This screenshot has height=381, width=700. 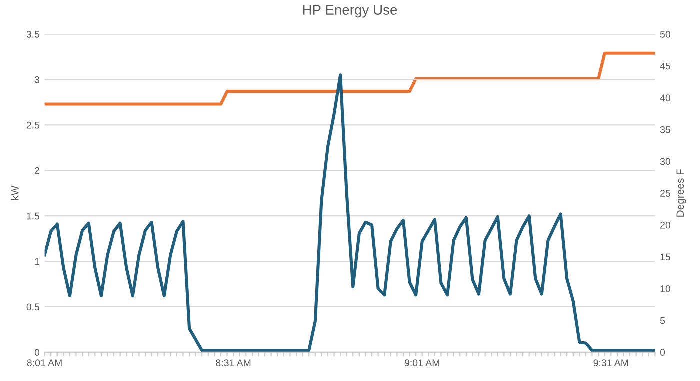 I want to click on line-series, so click(x=350, y=79).